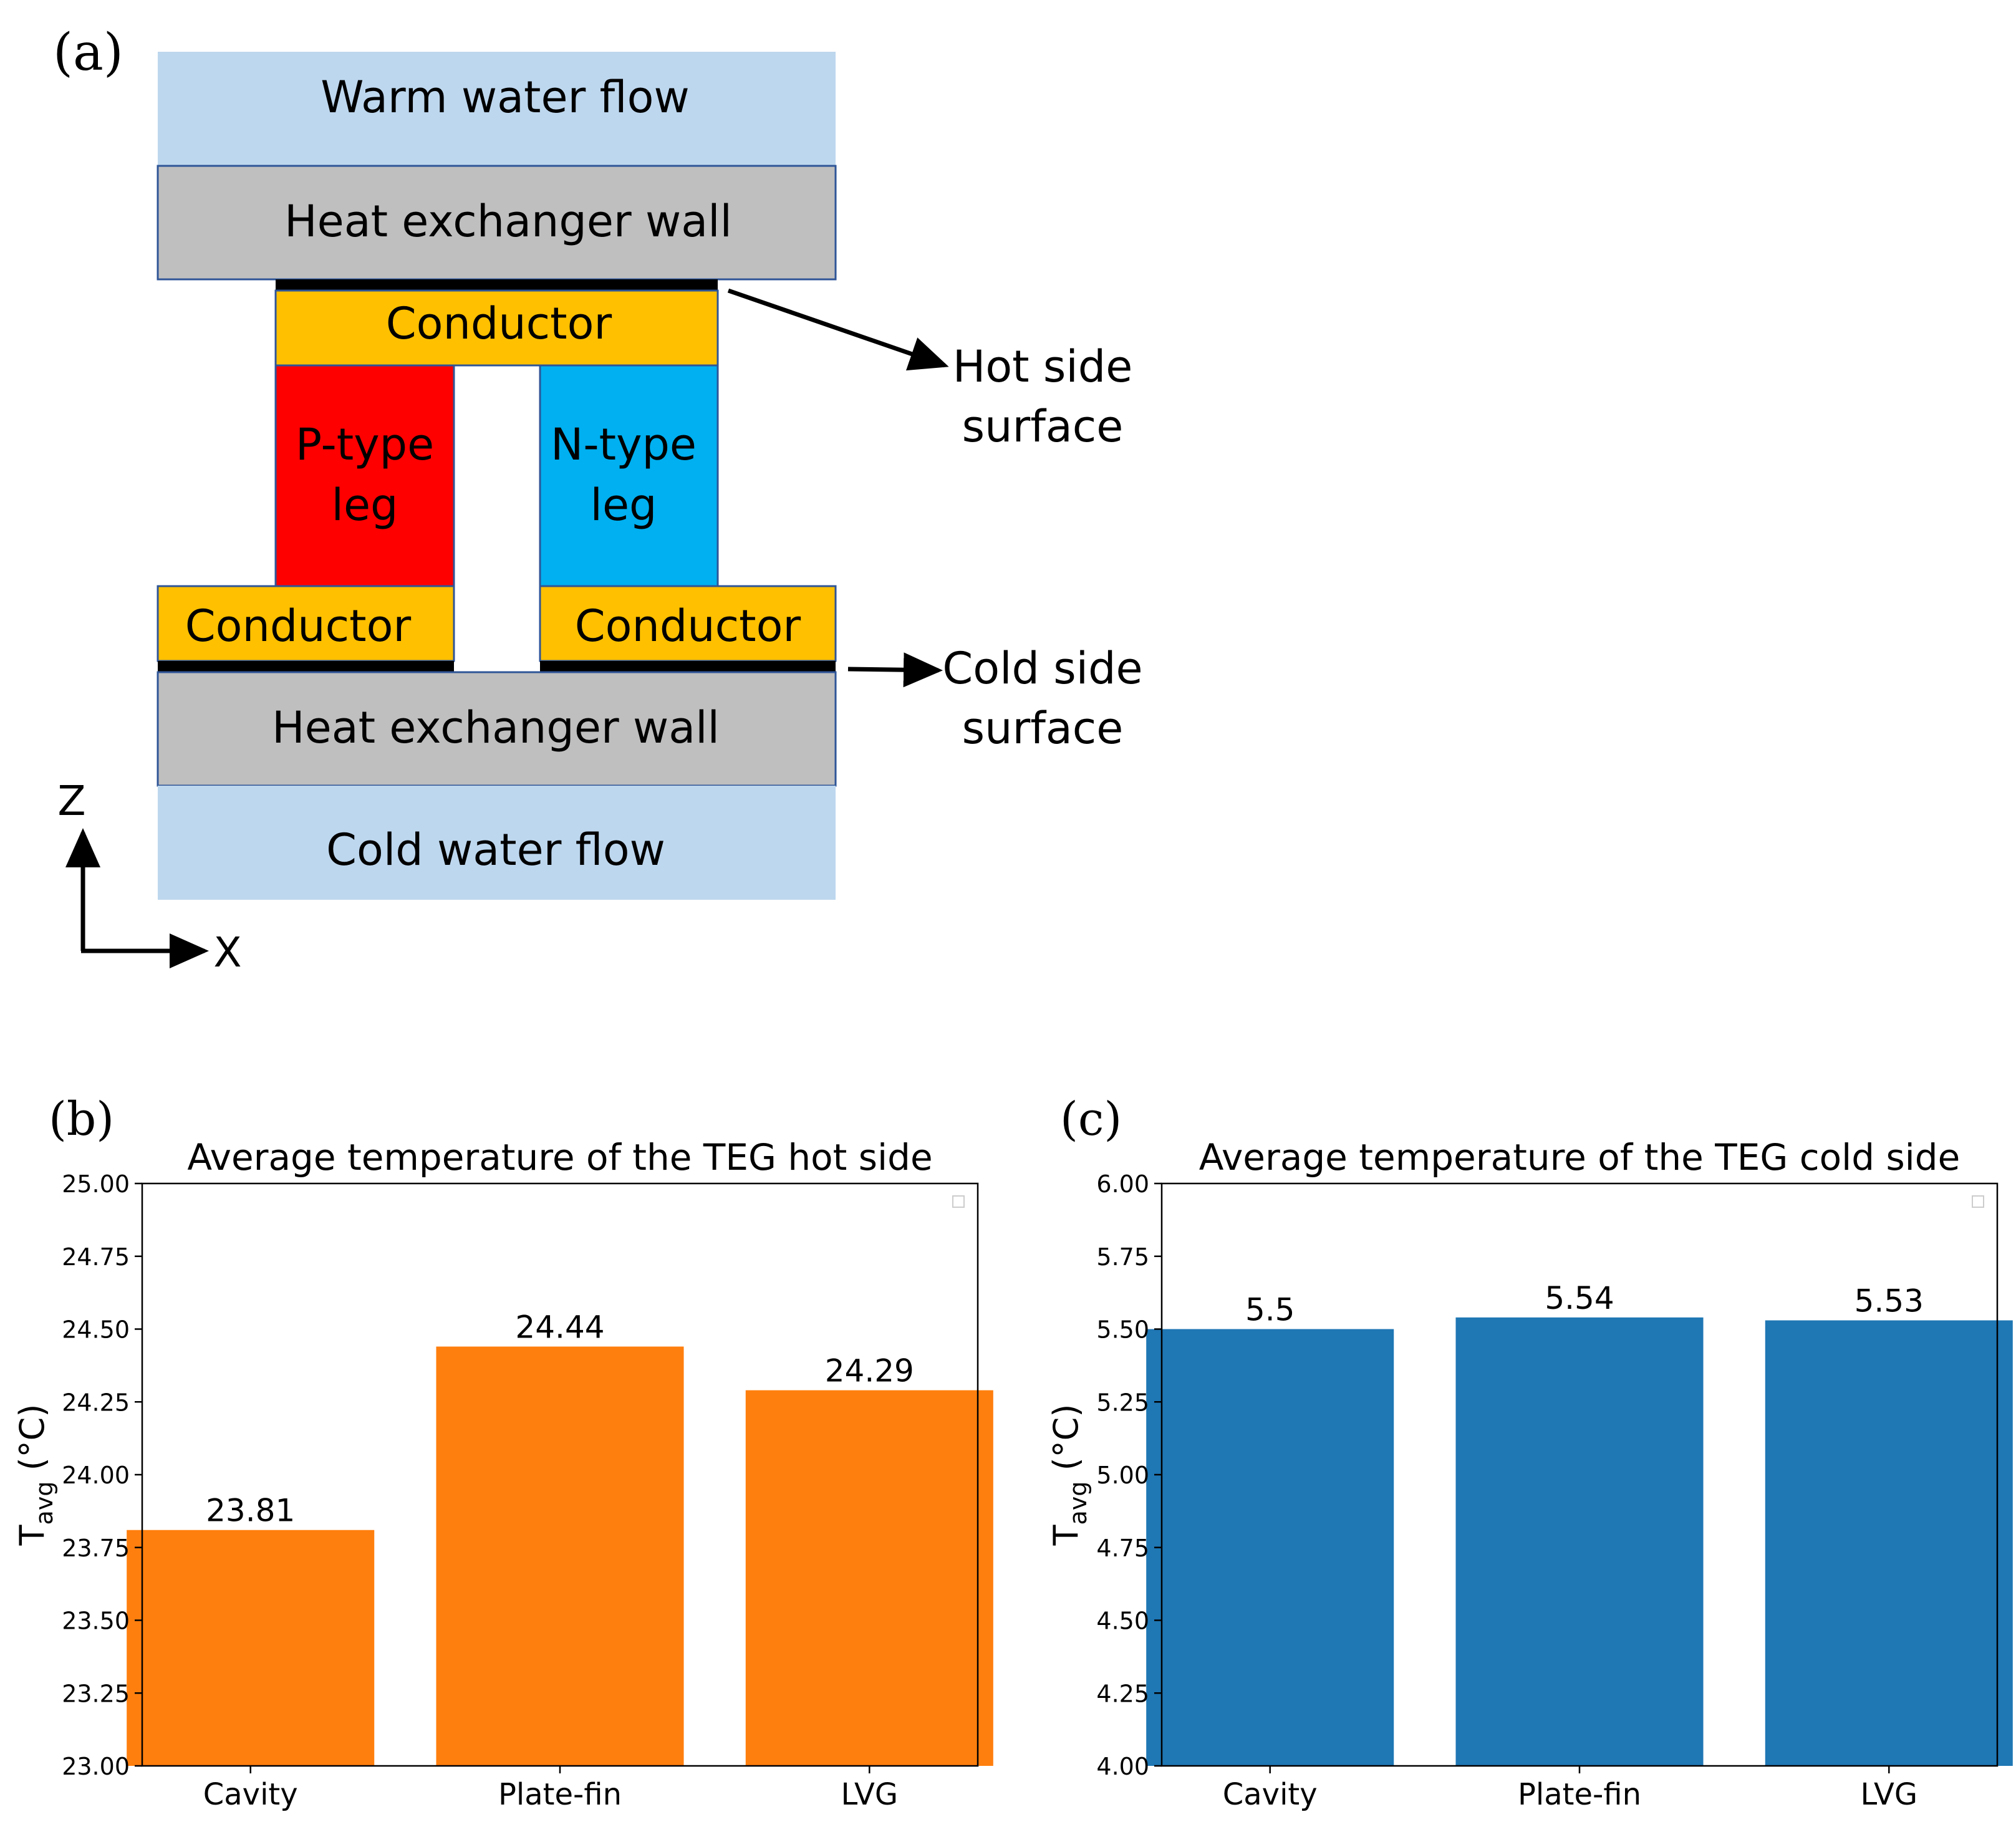 Image resolution: width=2016 pixels, height=1822 pixels. I want to click on y-tick-label: 23.50, so click(96, 1622).